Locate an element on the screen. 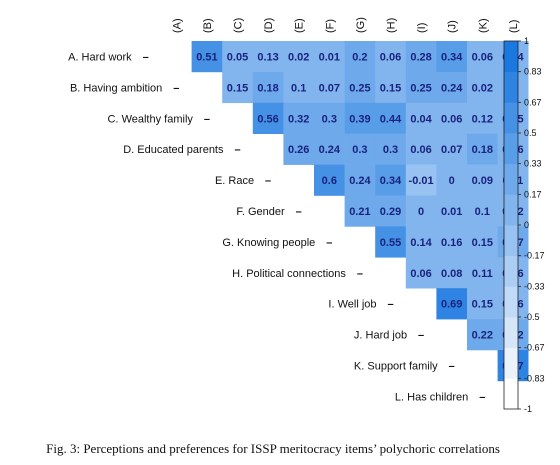 This screenshot has height=465, width=560. column-label: (H) is located at coordinates (392, 25).